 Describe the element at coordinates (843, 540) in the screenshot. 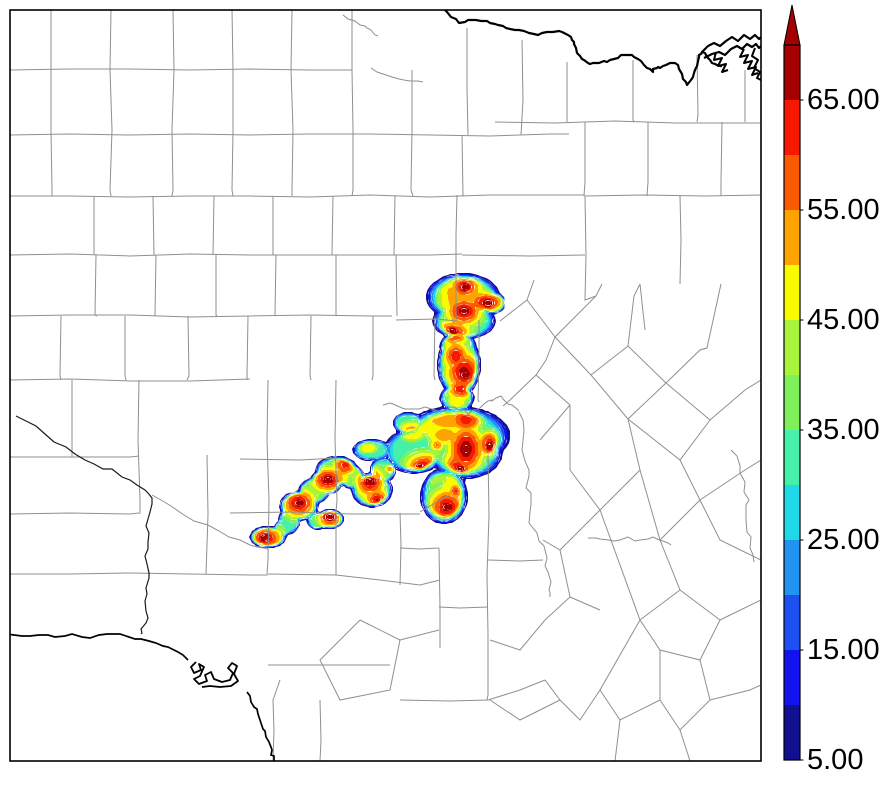

I see `svg-text: 25.00` at that location.